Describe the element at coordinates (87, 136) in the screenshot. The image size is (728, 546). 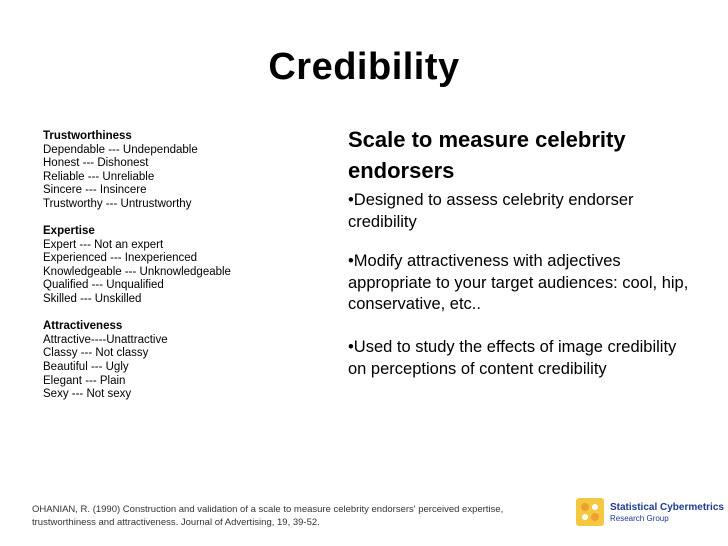
I see `group-heading: Trustworthiness` at that location.